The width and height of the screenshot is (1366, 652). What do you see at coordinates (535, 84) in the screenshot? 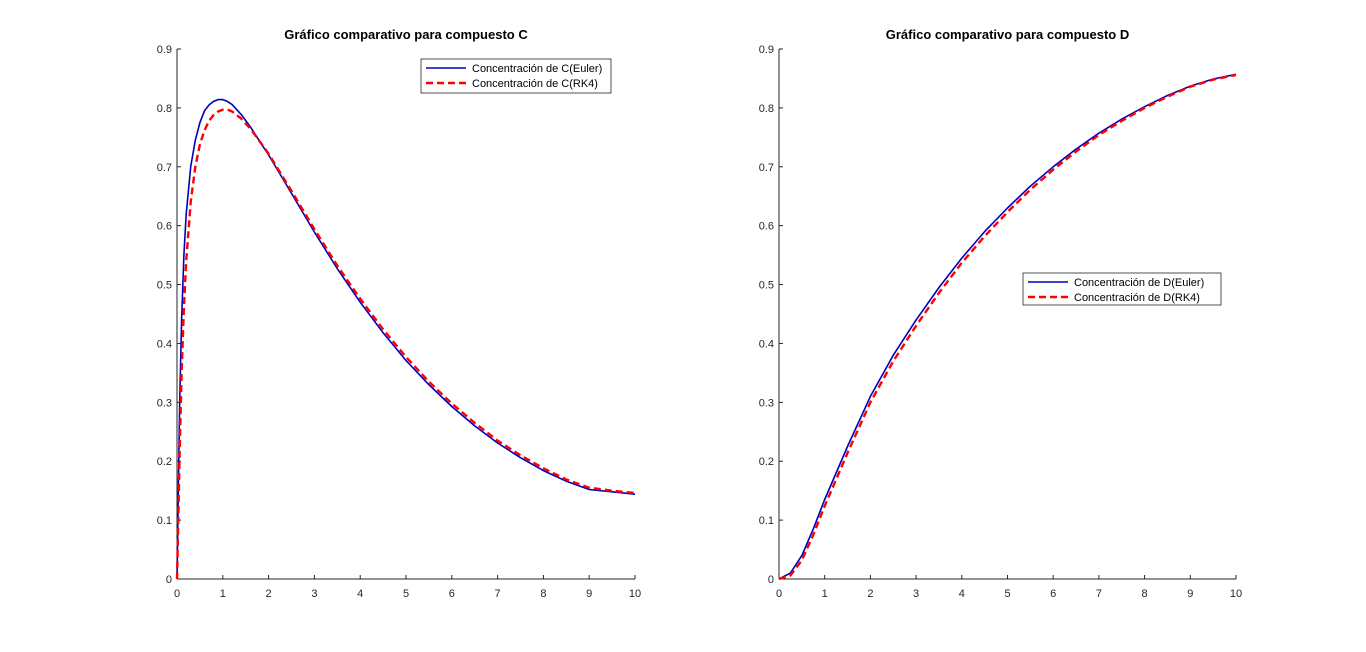
I see `legend-label: Concentración de C(RK4)` at bounding box center [535, 84].